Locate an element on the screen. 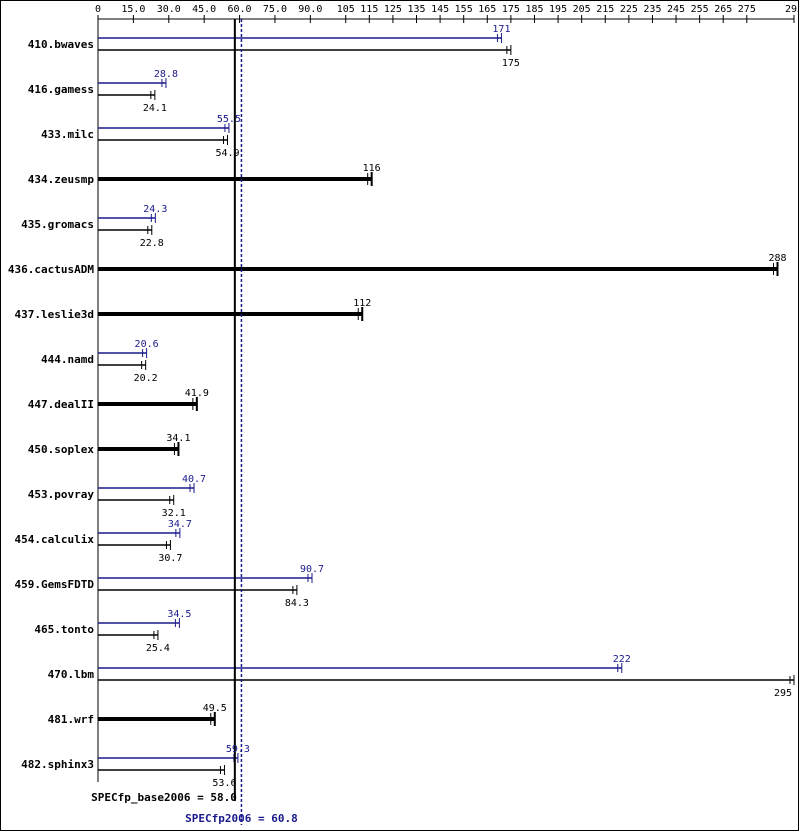 The height and width of the screenshot is (831, 799). x-tick-label: 155 is located at coordinates (464, 9).